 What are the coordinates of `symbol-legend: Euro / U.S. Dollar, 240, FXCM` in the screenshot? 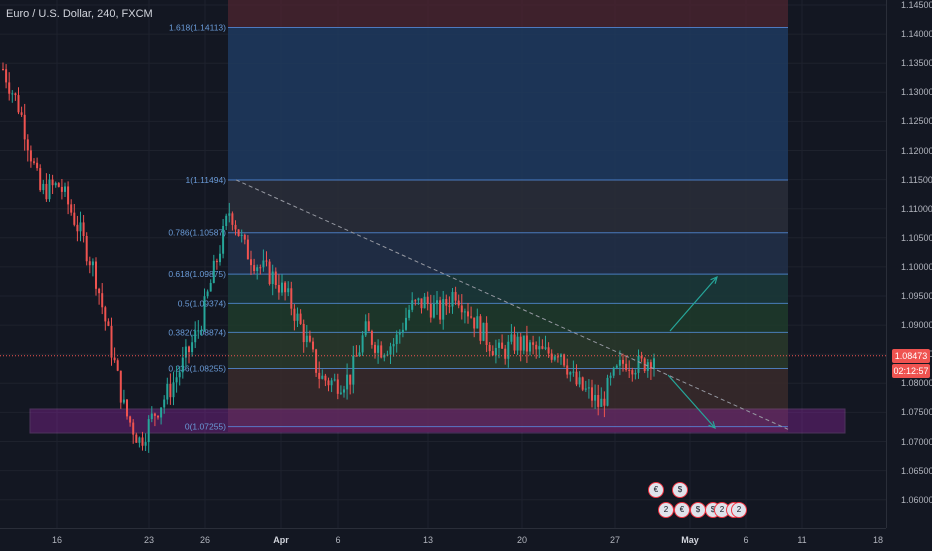 It's located at (79, 14).